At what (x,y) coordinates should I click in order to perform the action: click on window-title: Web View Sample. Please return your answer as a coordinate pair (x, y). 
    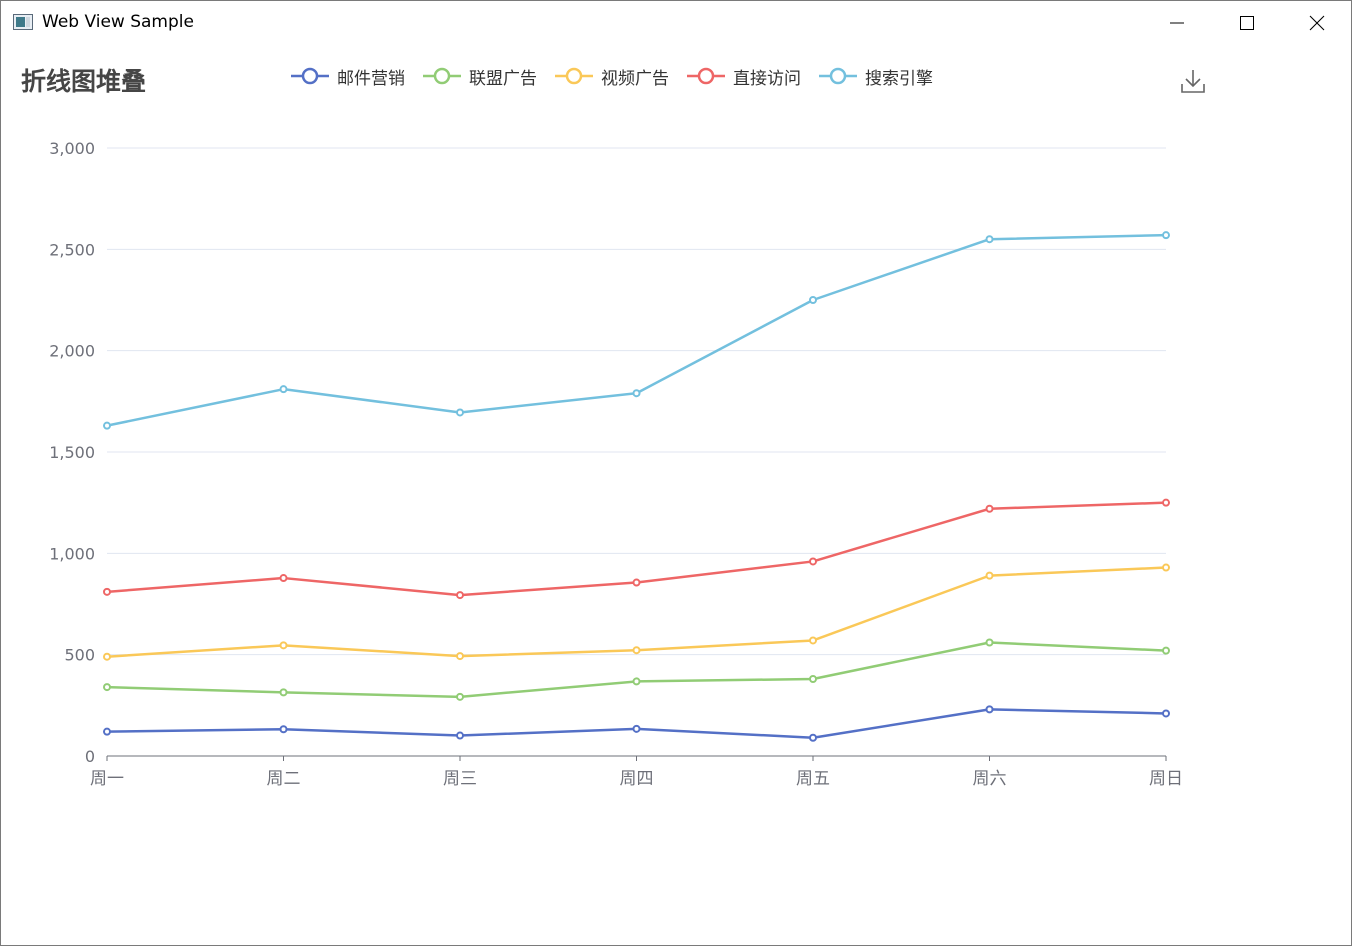
    Looking at the image, I should click on (118, 22).